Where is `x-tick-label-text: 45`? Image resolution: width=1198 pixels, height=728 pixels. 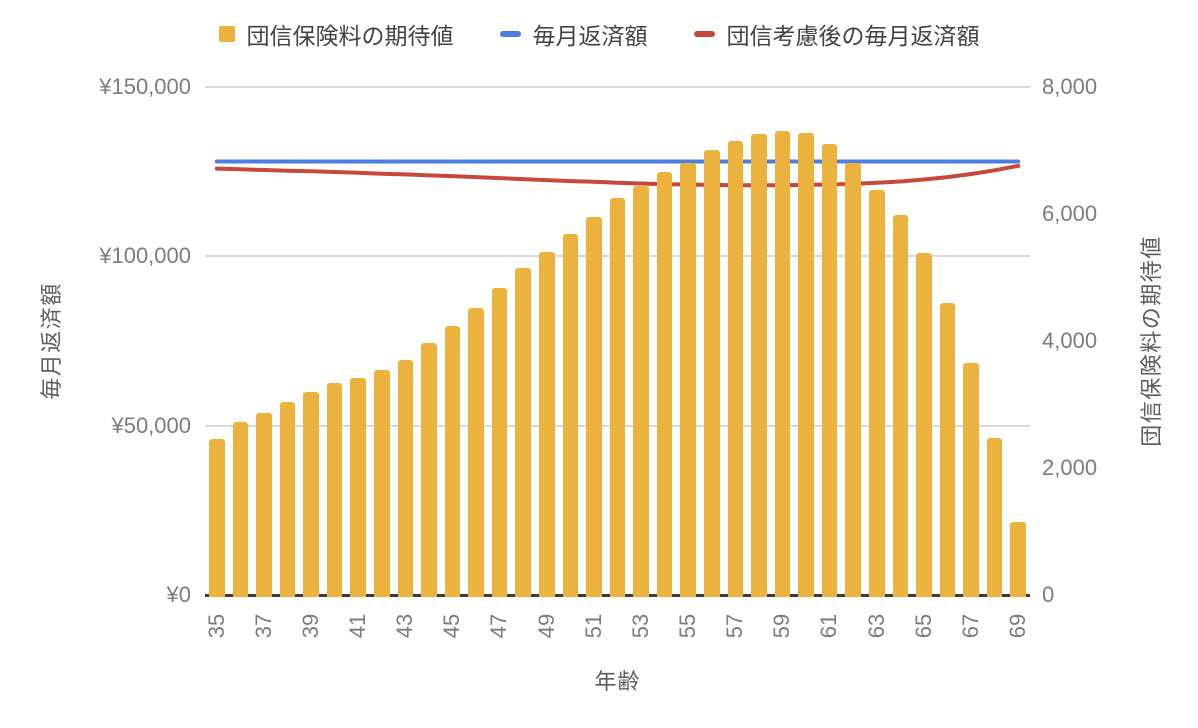 x-tick-label-text: 45 is located at coordinates (452, 626).